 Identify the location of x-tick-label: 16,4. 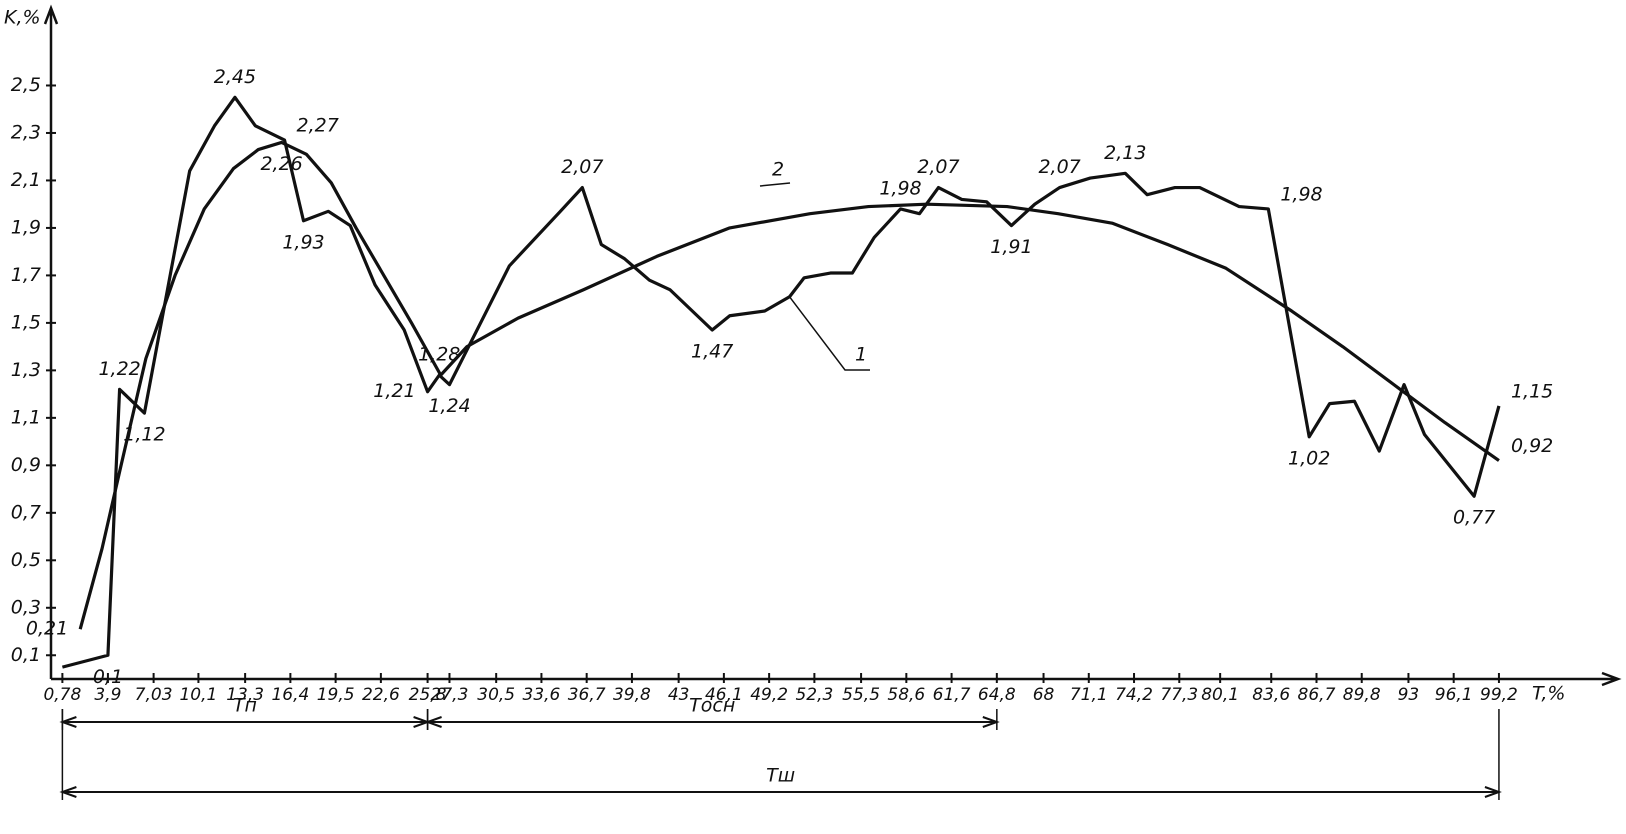
(290, 695).